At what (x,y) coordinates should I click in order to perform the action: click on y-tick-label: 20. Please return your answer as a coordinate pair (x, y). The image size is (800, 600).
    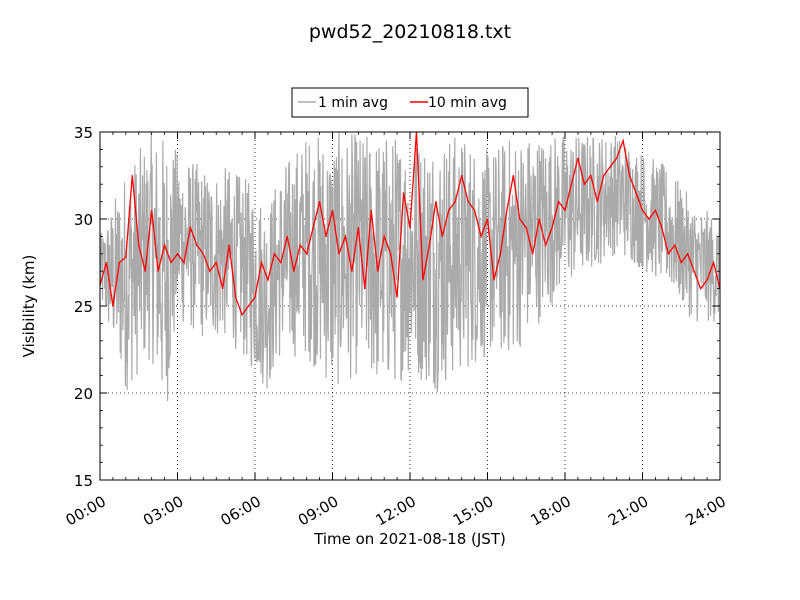
    Looking at the image, I should click on (83, 394).